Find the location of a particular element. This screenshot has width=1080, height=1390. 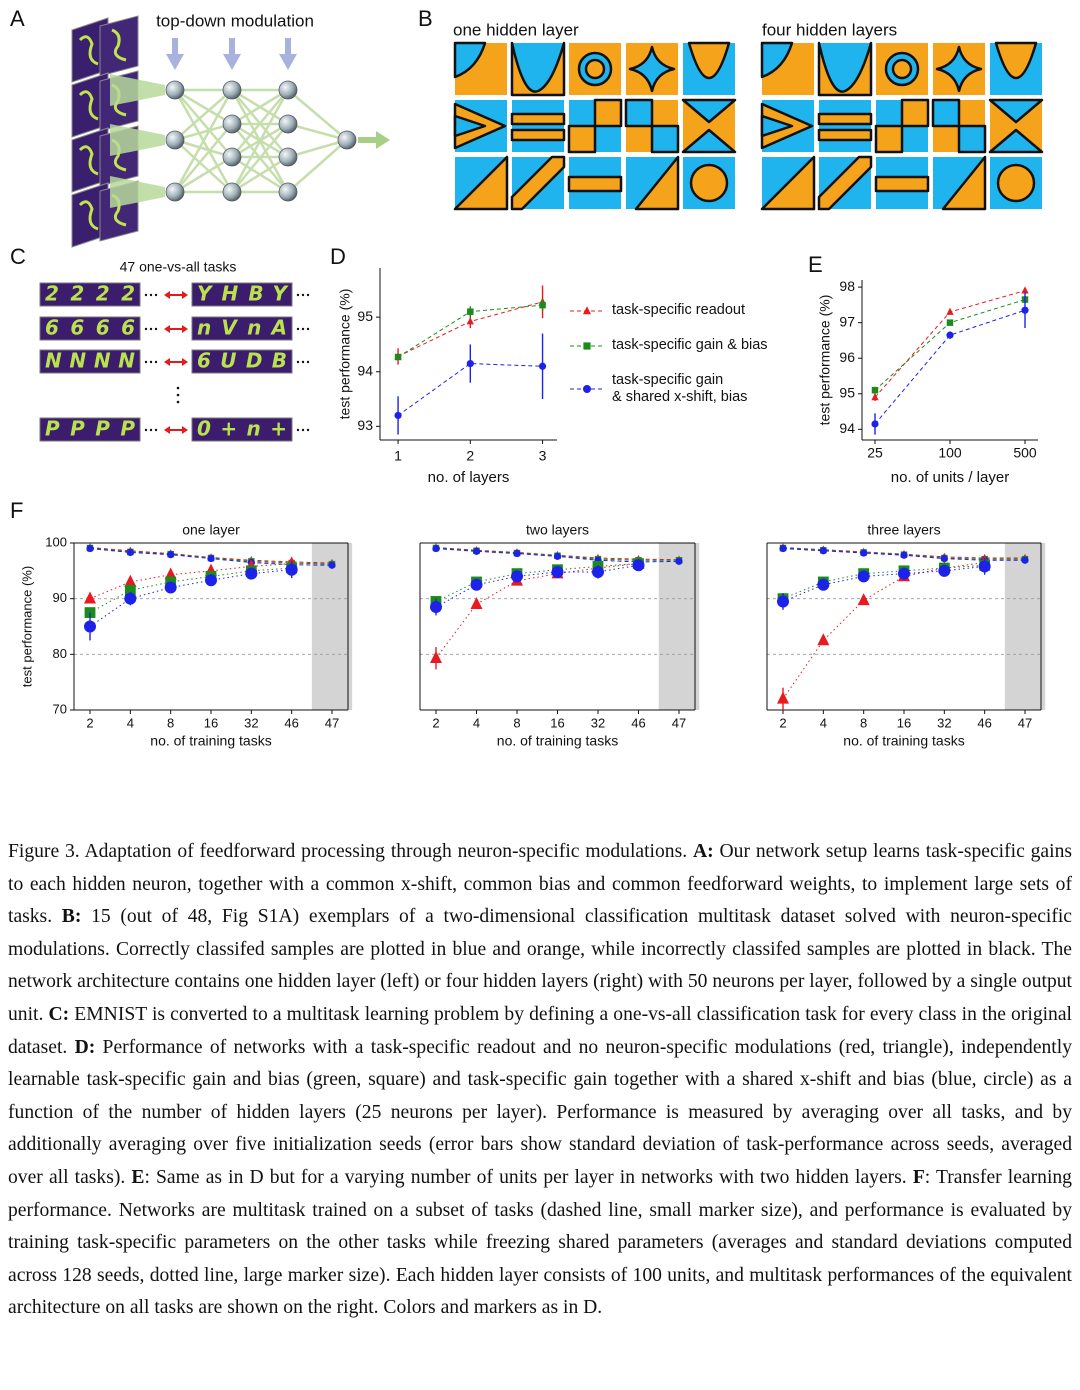

x-tick-label: 16 is located at coordinates (211, 722).